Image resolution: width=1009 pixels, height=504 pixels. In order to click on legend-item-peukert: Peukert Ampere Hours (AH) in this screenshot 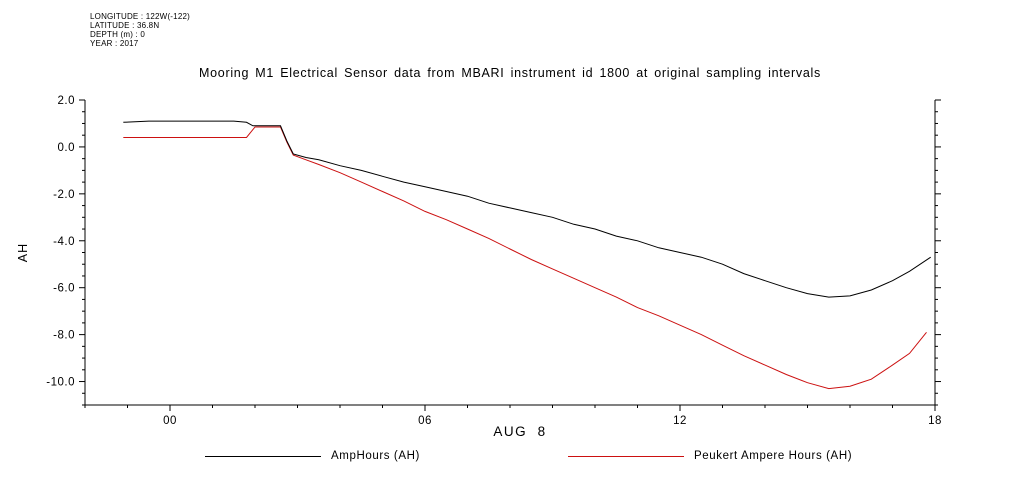, I will do `click(710, 456)`.